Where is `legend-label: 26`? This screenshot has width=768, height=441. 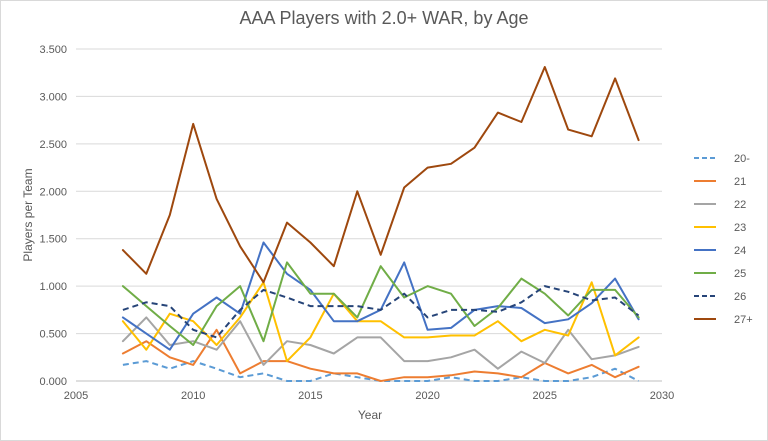 legend-label: 26 is located at coordinates (740, 297).